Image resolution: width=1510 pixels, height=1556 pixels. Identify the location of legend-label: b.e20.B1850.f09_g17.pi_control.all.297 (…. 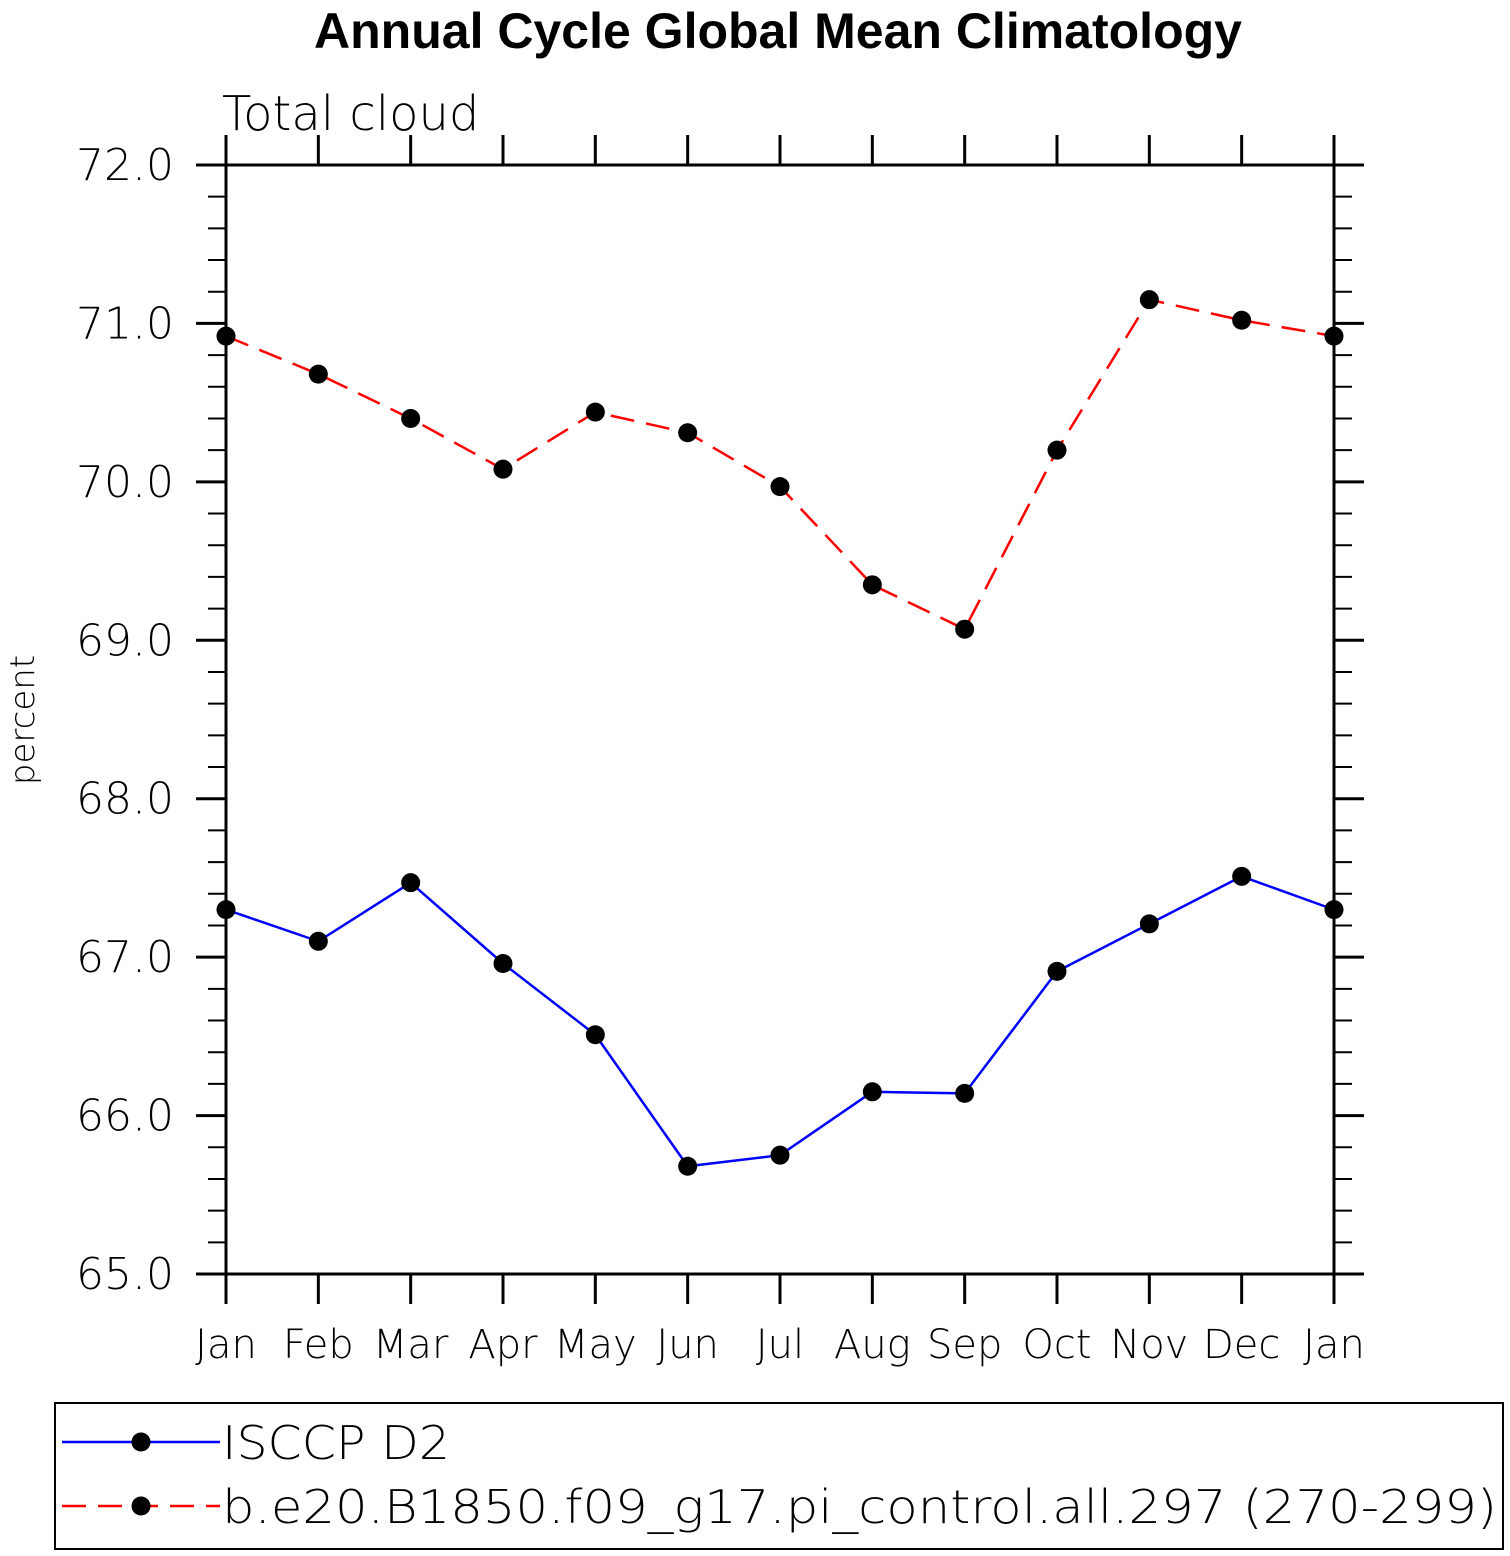
(859, 1507).